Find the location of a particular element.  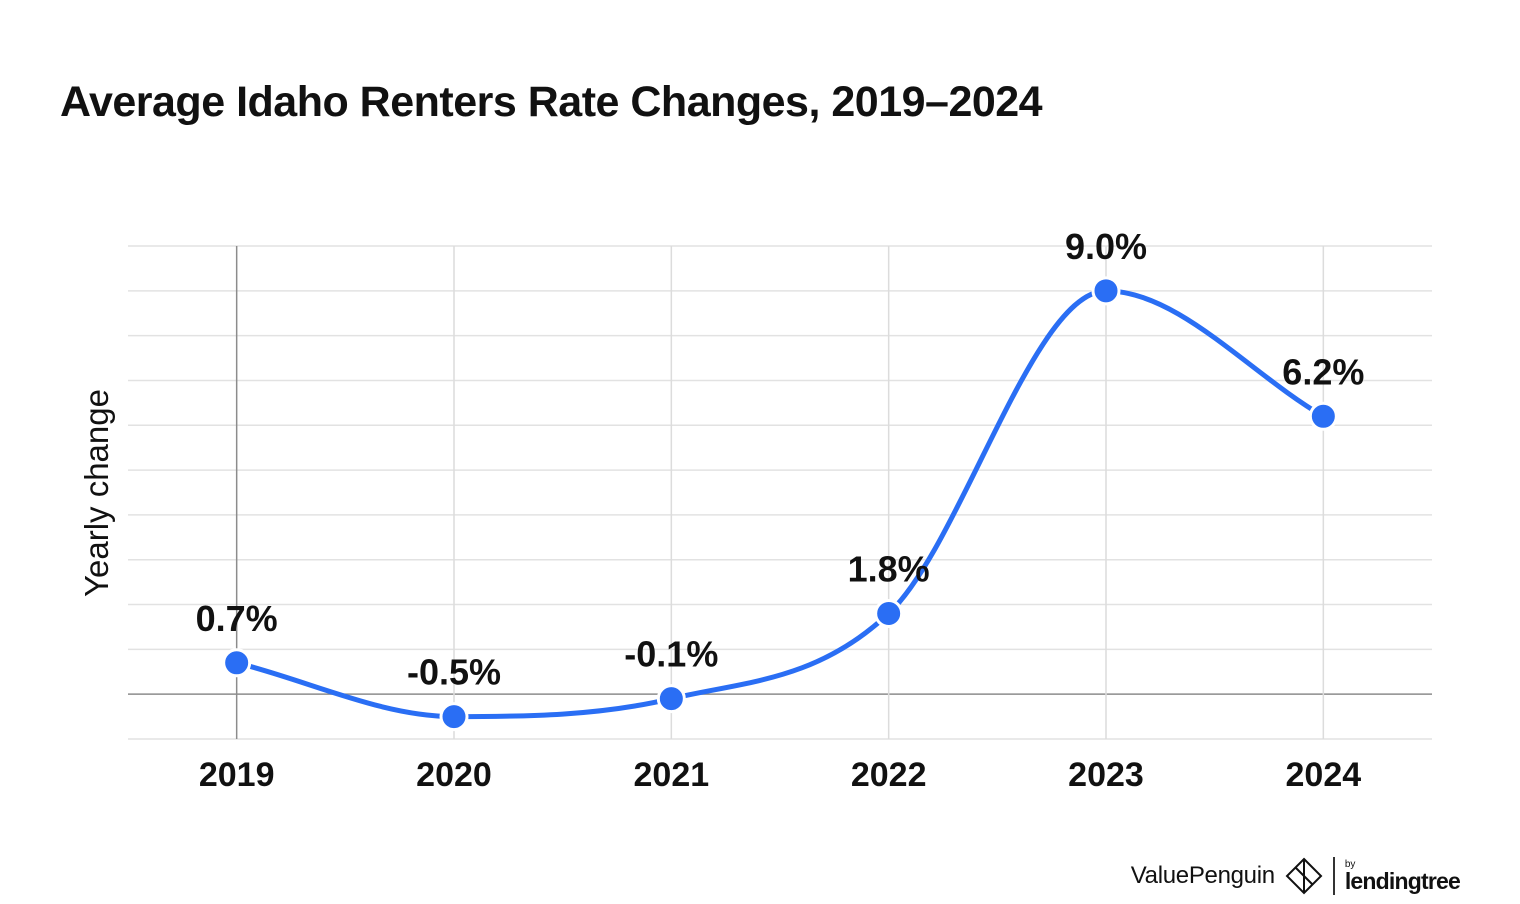

x-axis-ticks: 2019 2020 2021 2022 2023 2024 is located at coordinates (780, 775).